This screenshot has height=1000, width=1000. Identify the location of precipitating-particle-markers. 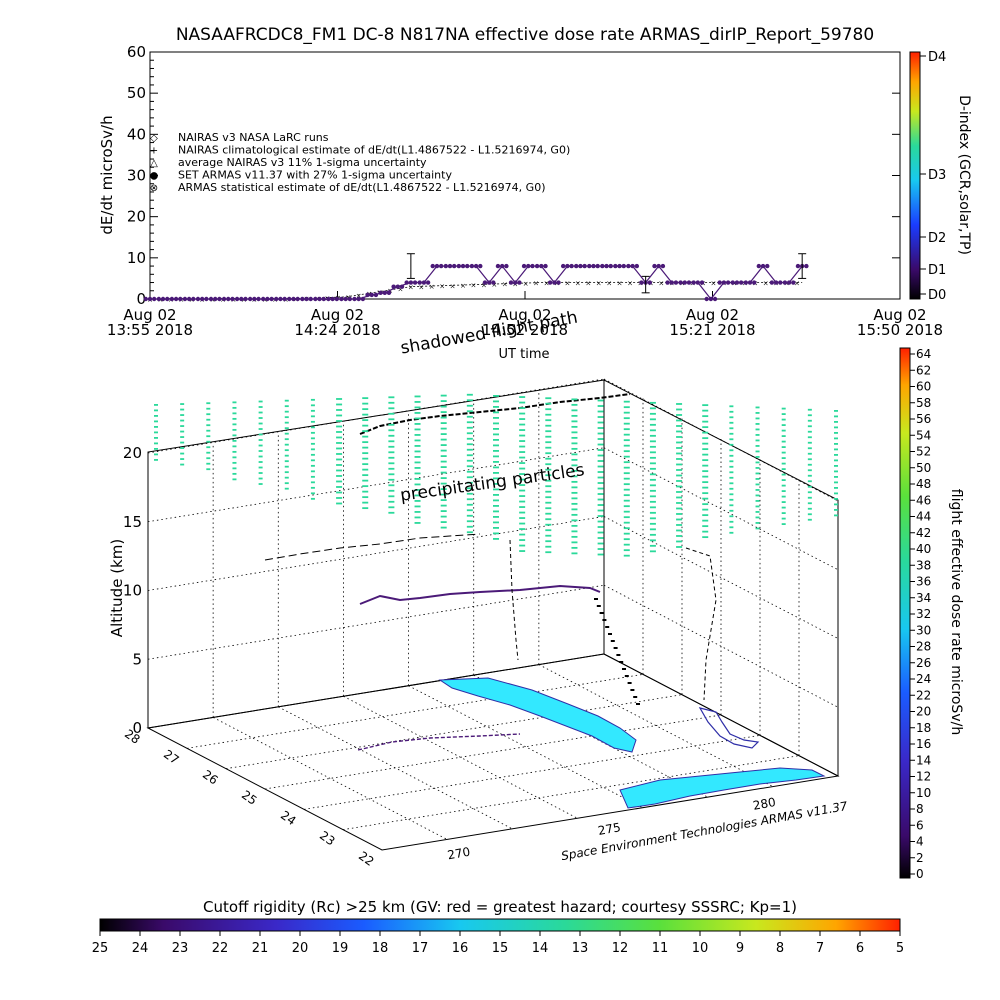
(496, 475).